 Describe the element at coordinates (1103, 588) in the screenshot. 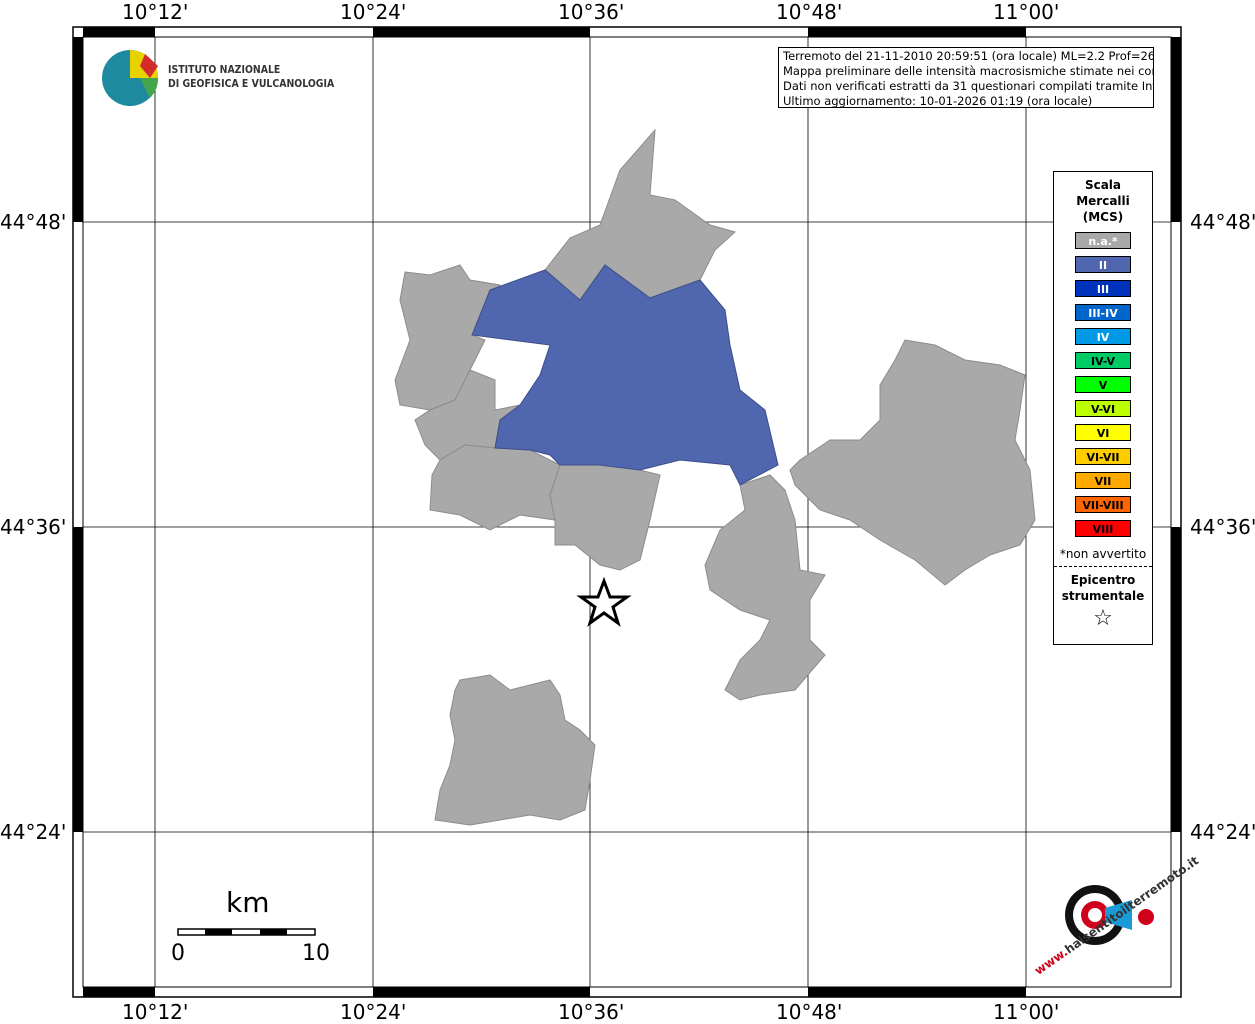

I see `legend-epicenter-label: Epicentro strumentale` at that location.